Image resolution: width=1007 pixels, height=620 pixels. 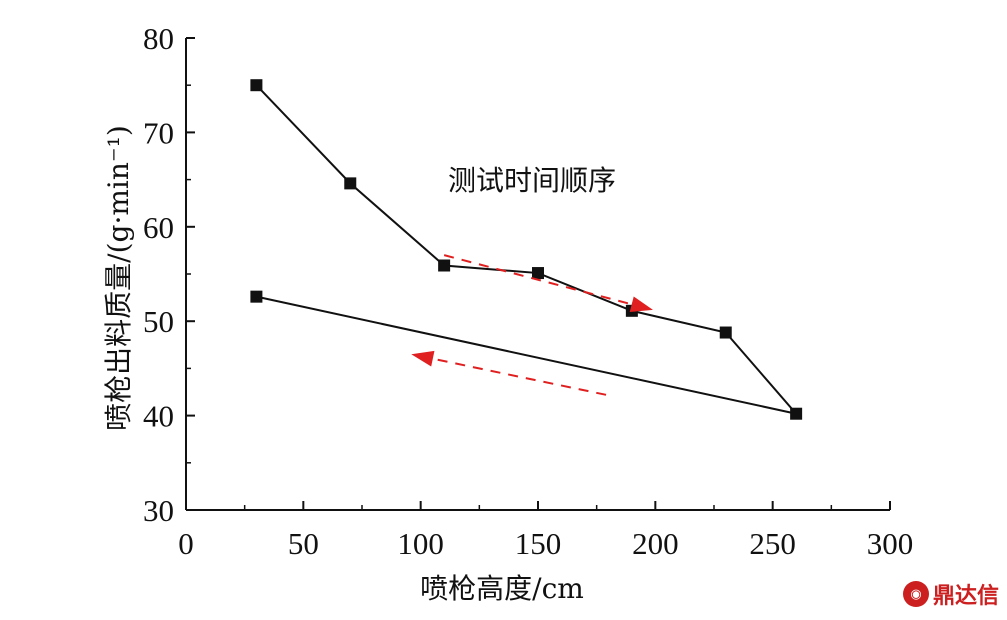 I want to click on forward-arrow, so click(x=548, y=283).